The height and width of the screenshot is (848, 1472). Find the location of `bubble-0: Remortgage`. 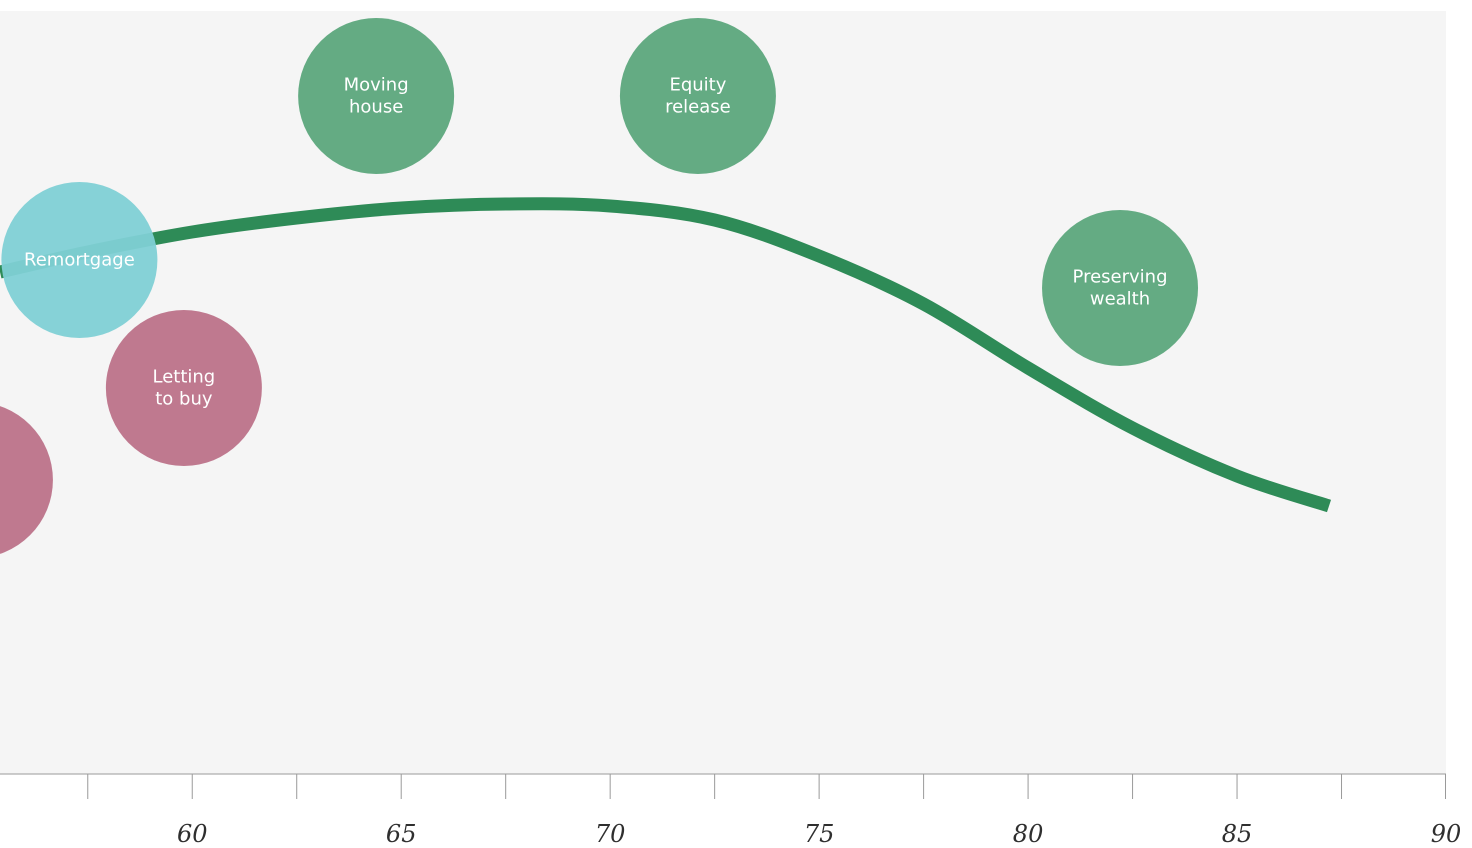

bubble-0: Remortgage is located at coordinates (79, 260).